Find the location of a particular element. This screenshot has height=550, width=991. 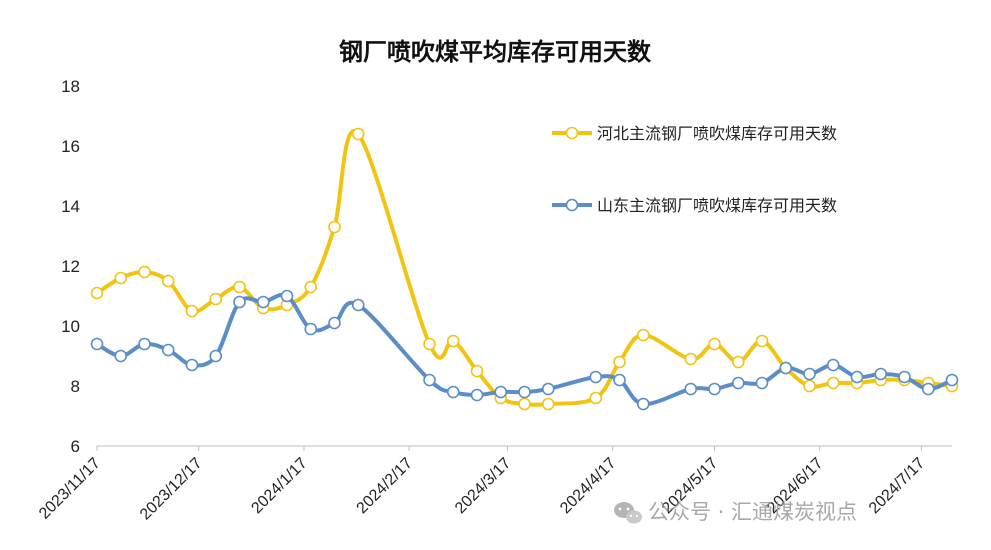

legend-item-1: 河北主流钢厂喷吹煤库存可用天数 is located at coordinates (694, 133).